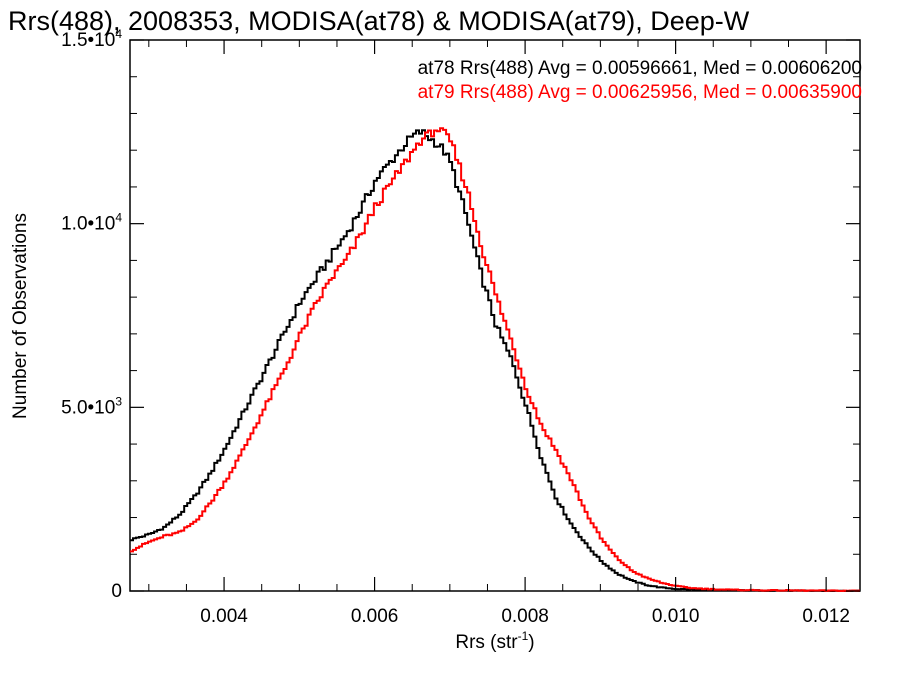 Image resolution: width=900 pixels, height=675 pixels. Describe the element at coordinates (91, 39) in the screenshot. I see `y-tick-label: 1.5•104` at that location.